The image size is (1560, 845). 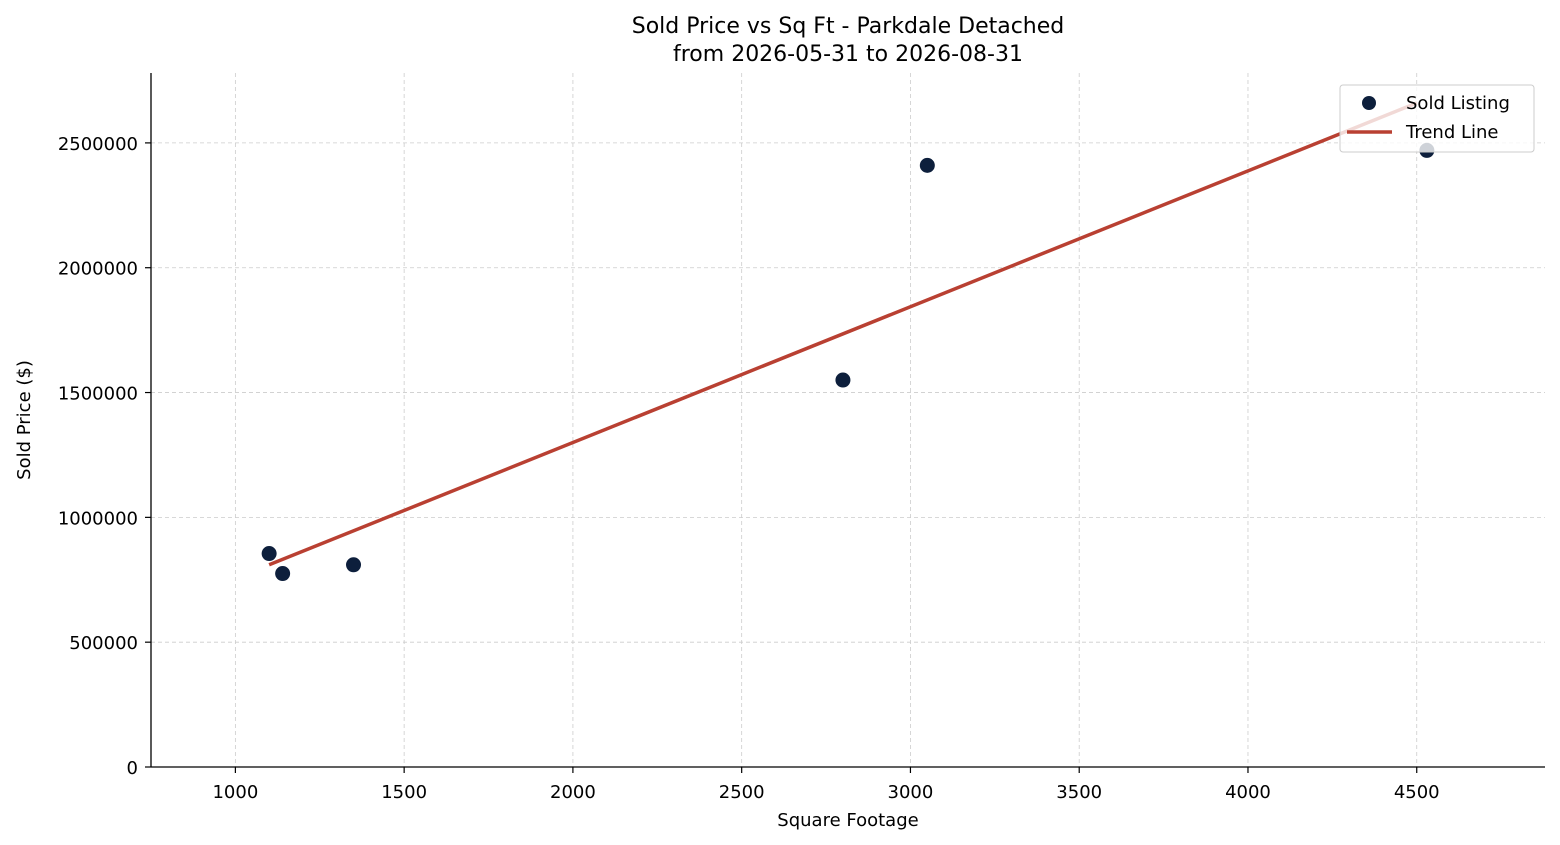 What do you see at coordinates (235, 792) in the screenshot?
I see `x-tick-label: 1000` at bounding box center [235, 792].